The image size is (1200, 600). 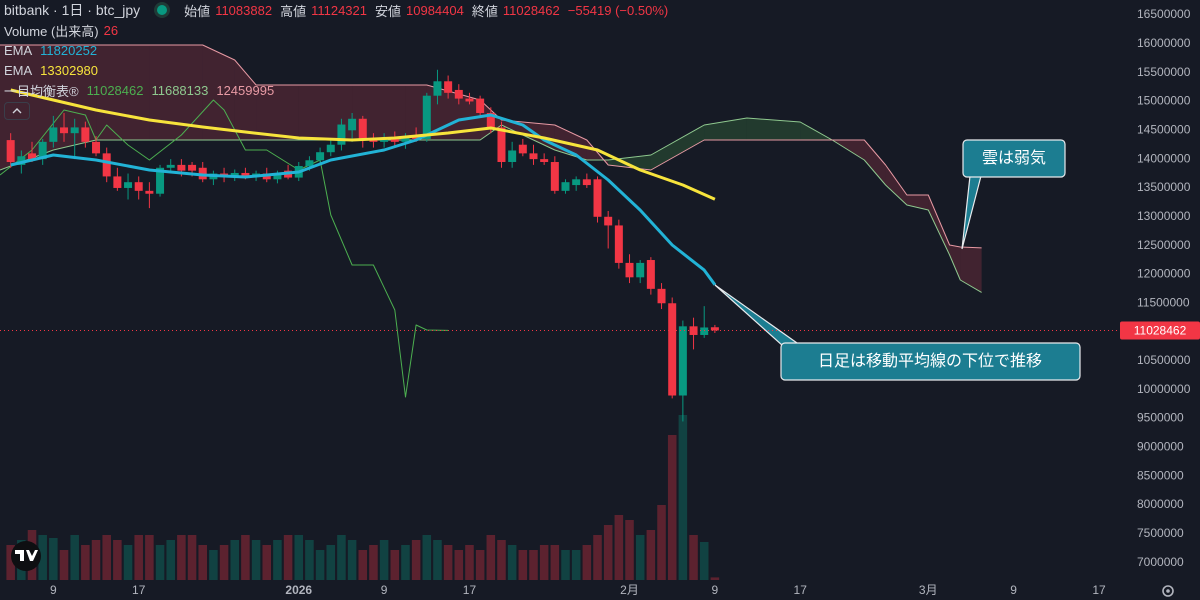 What do you see at coordinates (1164, 14) in the screenshot?
I see `y-tick-label: 16500000` at bounding box center [1164, 14].